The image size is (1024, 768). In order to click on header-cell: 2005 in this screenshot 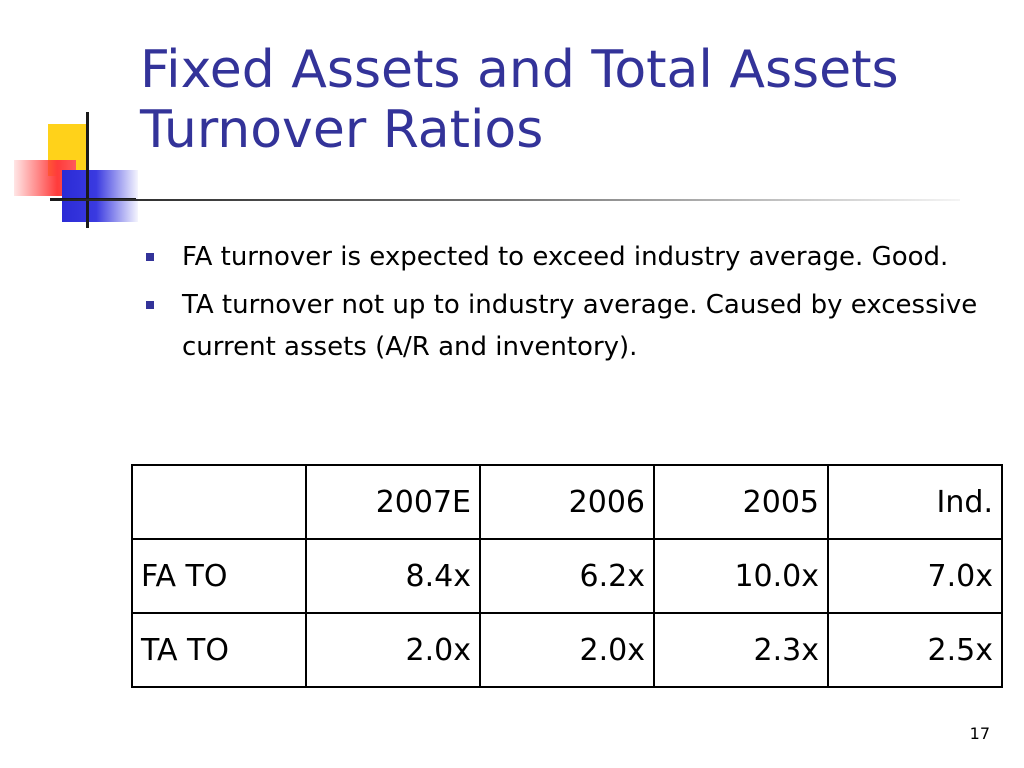, I will do `click(741, 502)`.